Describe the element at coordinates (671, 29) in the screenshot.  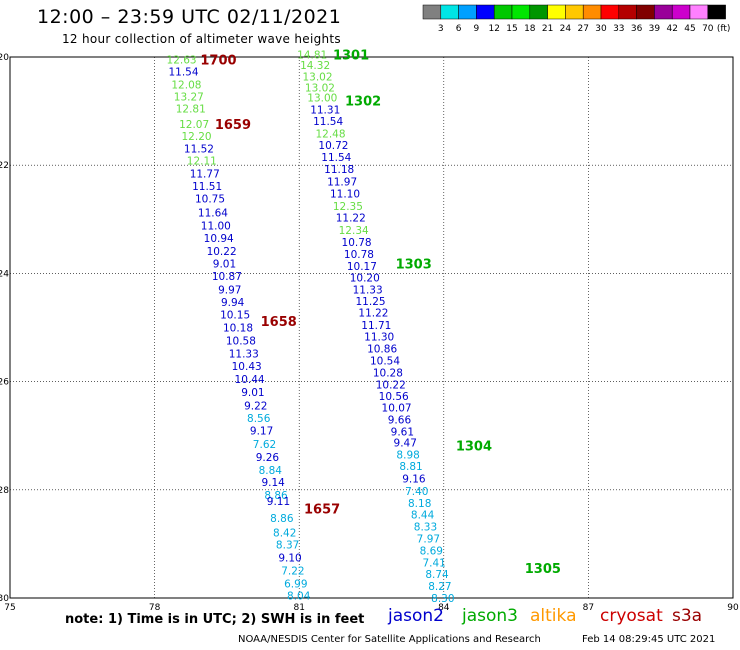
I see `colorbar-label: 42` at that location.